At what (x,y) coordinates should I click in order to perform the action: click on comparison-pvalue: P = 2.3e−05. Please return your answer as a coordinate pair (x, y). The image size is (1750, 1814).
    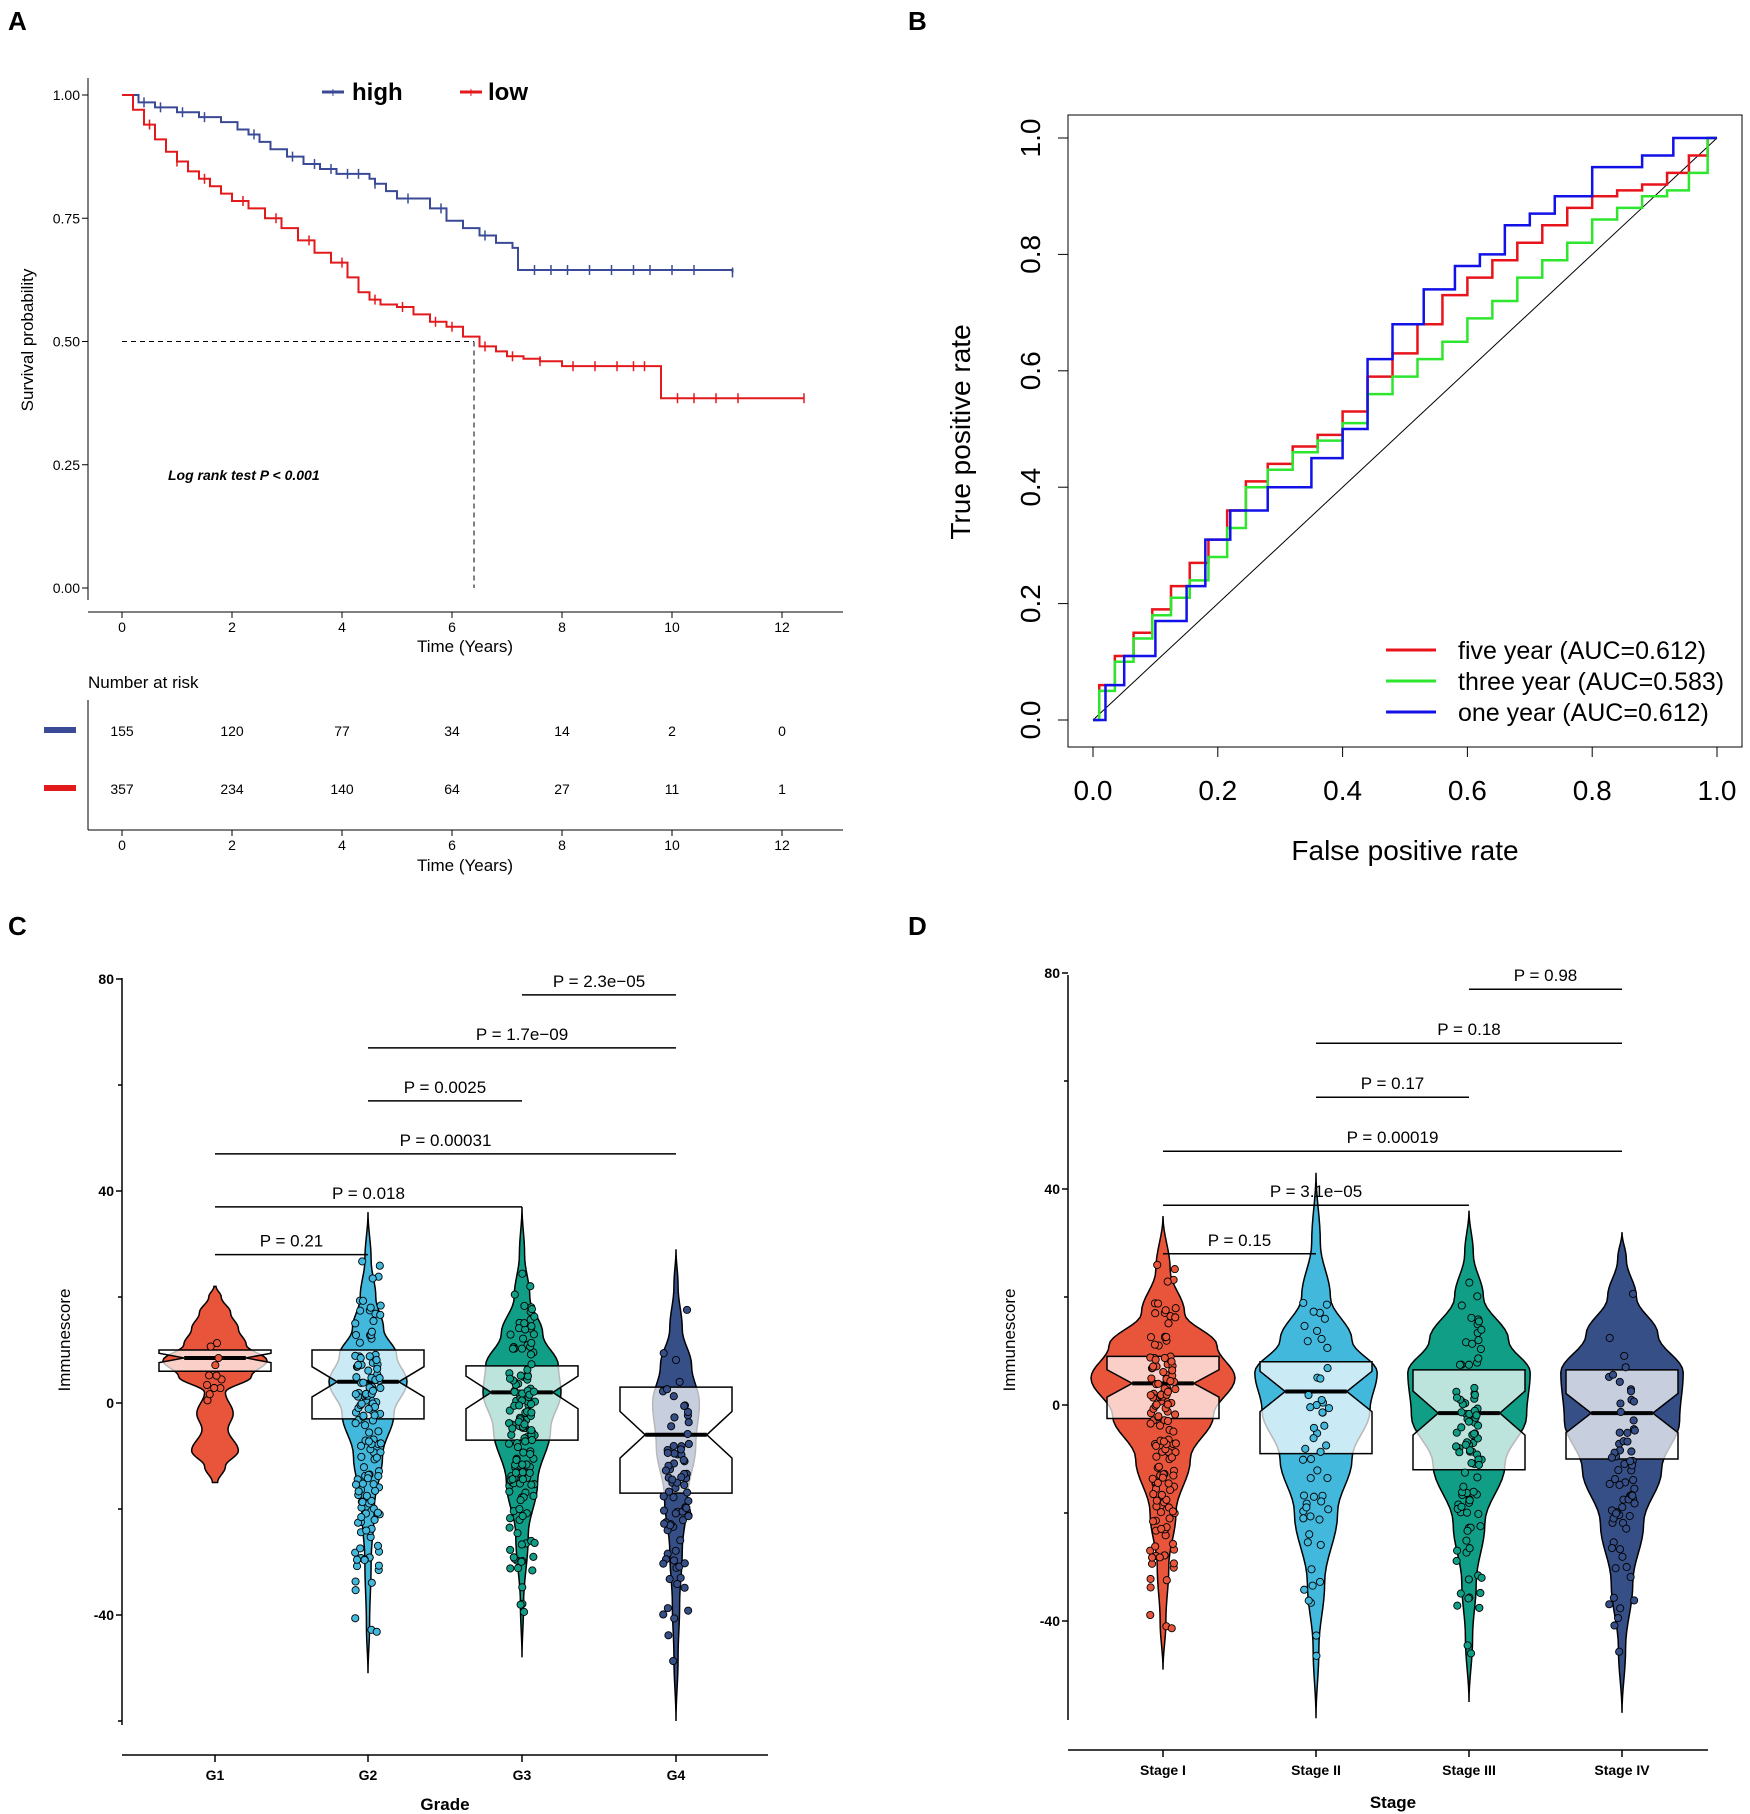
    Looking at the image, I should click on (599, 981).